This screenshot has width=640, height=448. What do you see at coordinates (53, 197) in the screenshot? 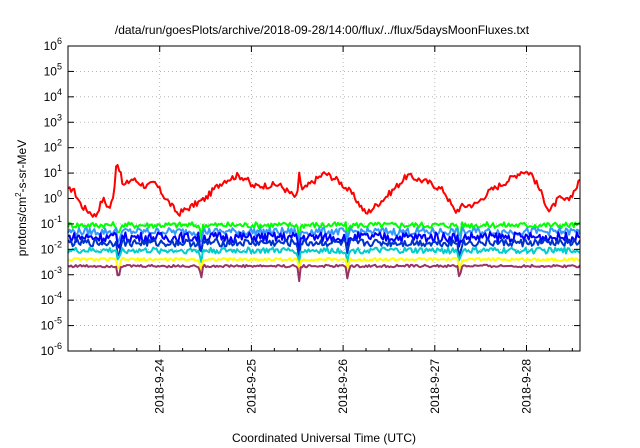
I see `y-tick-label: 10⁰` at bounding box center [53, 197].